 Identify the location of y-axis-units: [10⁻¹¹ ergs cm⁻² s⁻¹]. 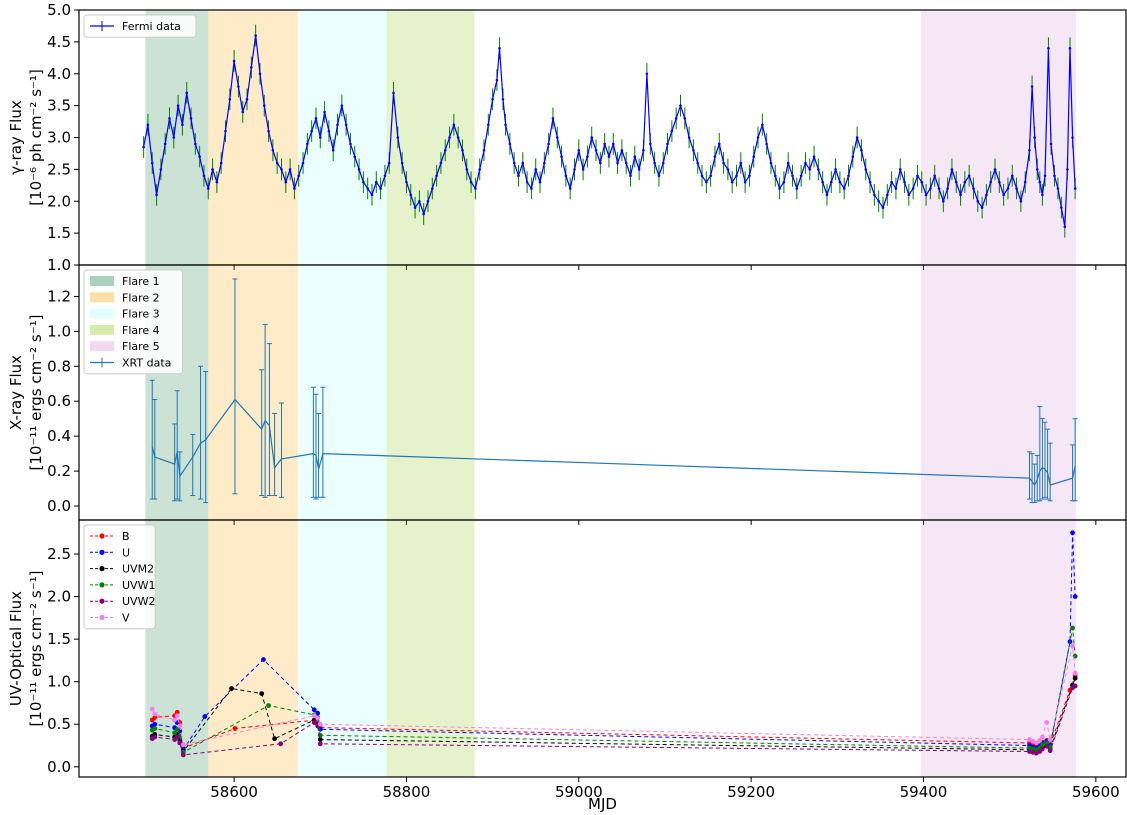
(36, 648).